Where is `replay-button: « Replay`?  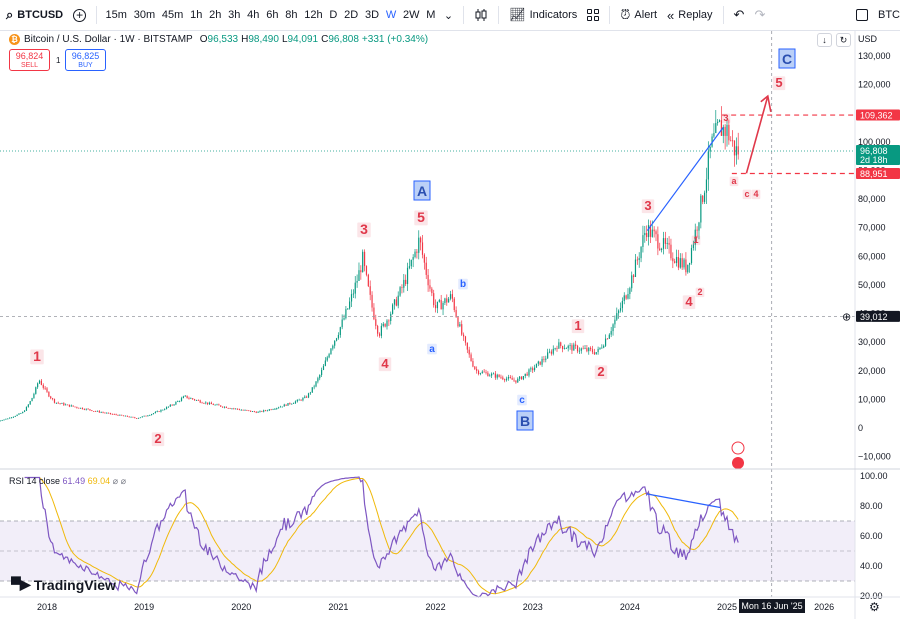
replay-button: « Replay is located at coordinates (689, 15).